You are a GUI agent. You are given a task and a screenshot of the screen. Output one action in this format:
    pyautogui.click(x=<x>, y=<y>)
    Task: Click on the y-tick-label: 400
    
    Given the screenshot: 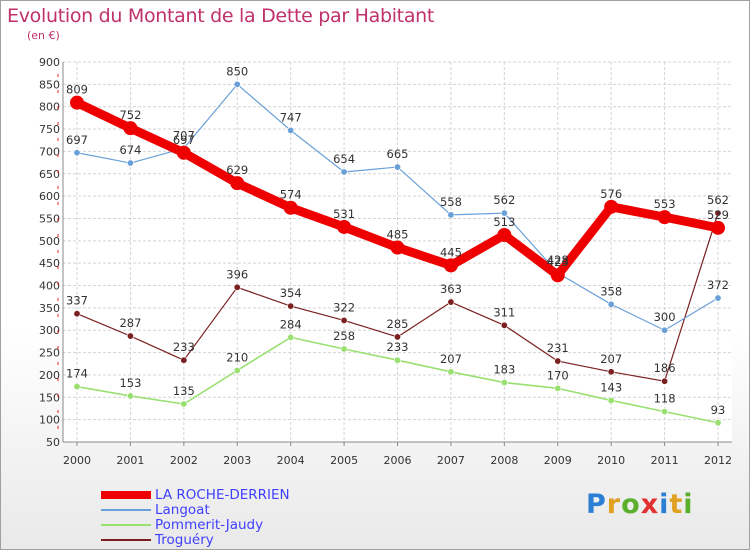 What is the action you would take?
    pyautogui.click(x=49, y=286)
    